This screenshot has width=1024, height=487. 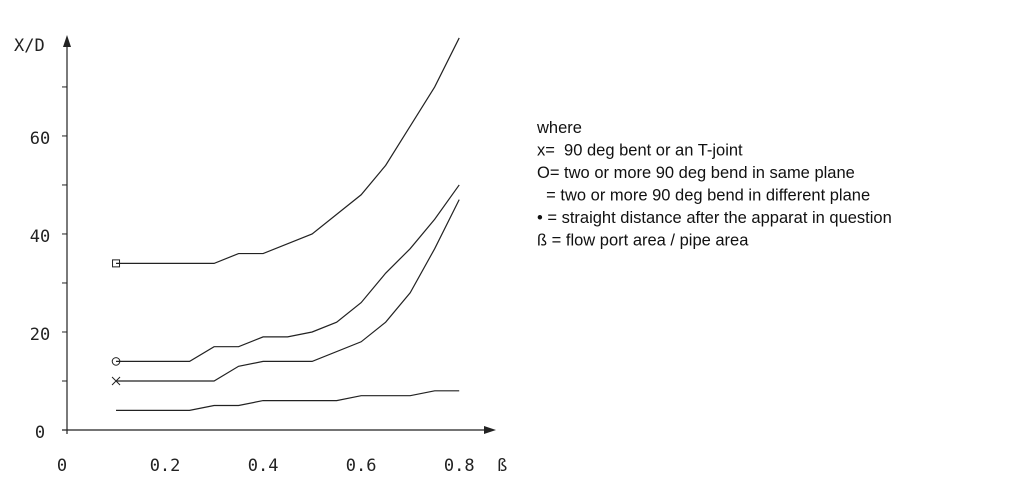 What do you see at coordinates (696, 173) in the screenshot?
I see `annotation: O= two or more 90 deg bend in same plane` at bounding box center [696, 173].